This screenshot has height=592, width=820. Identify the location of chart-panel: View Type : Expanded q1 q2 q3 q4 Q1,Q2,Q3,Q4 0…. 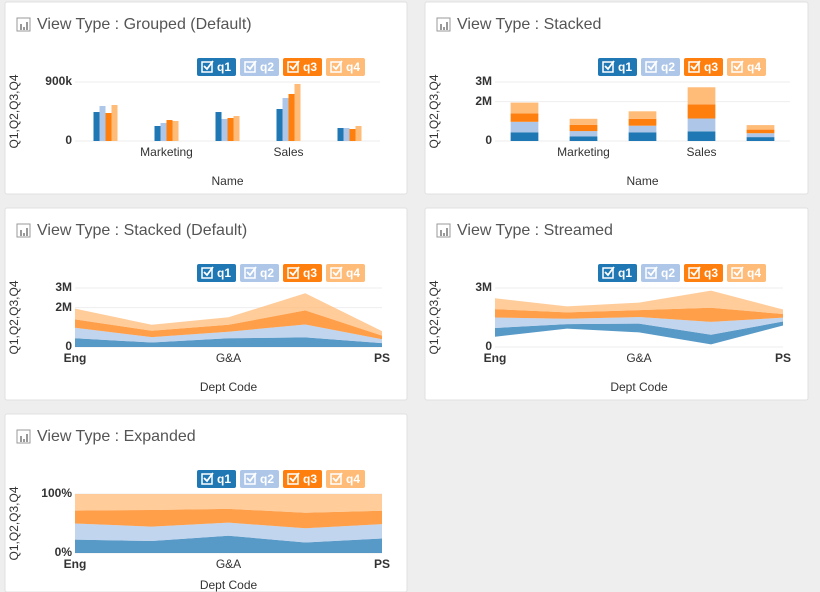
(206, 502).